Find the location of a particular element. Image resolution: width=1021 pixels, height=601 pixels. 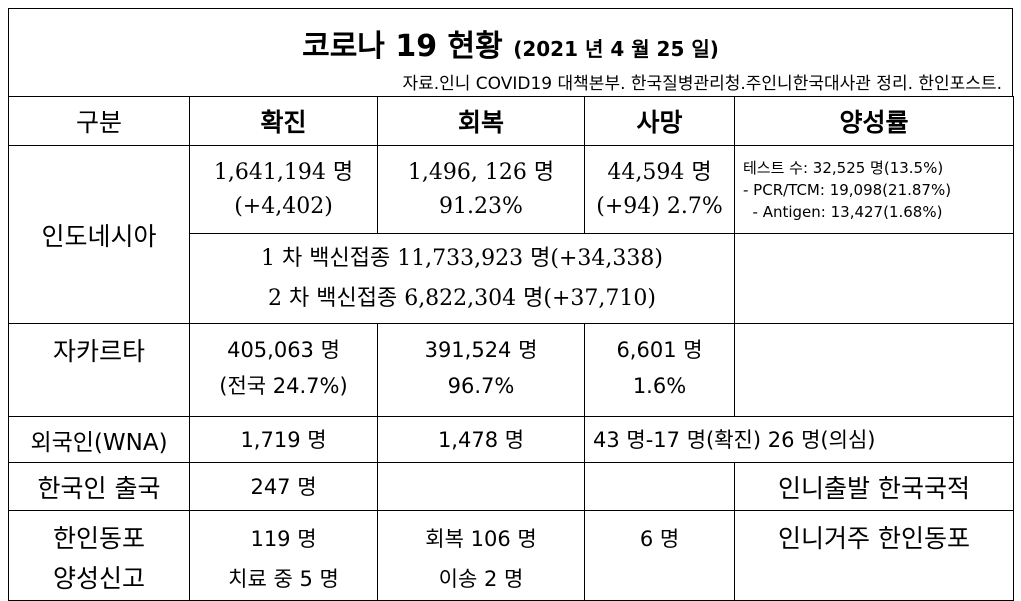

korean-residents-label-2: 양성신고 is located at coordinates (98, 578).